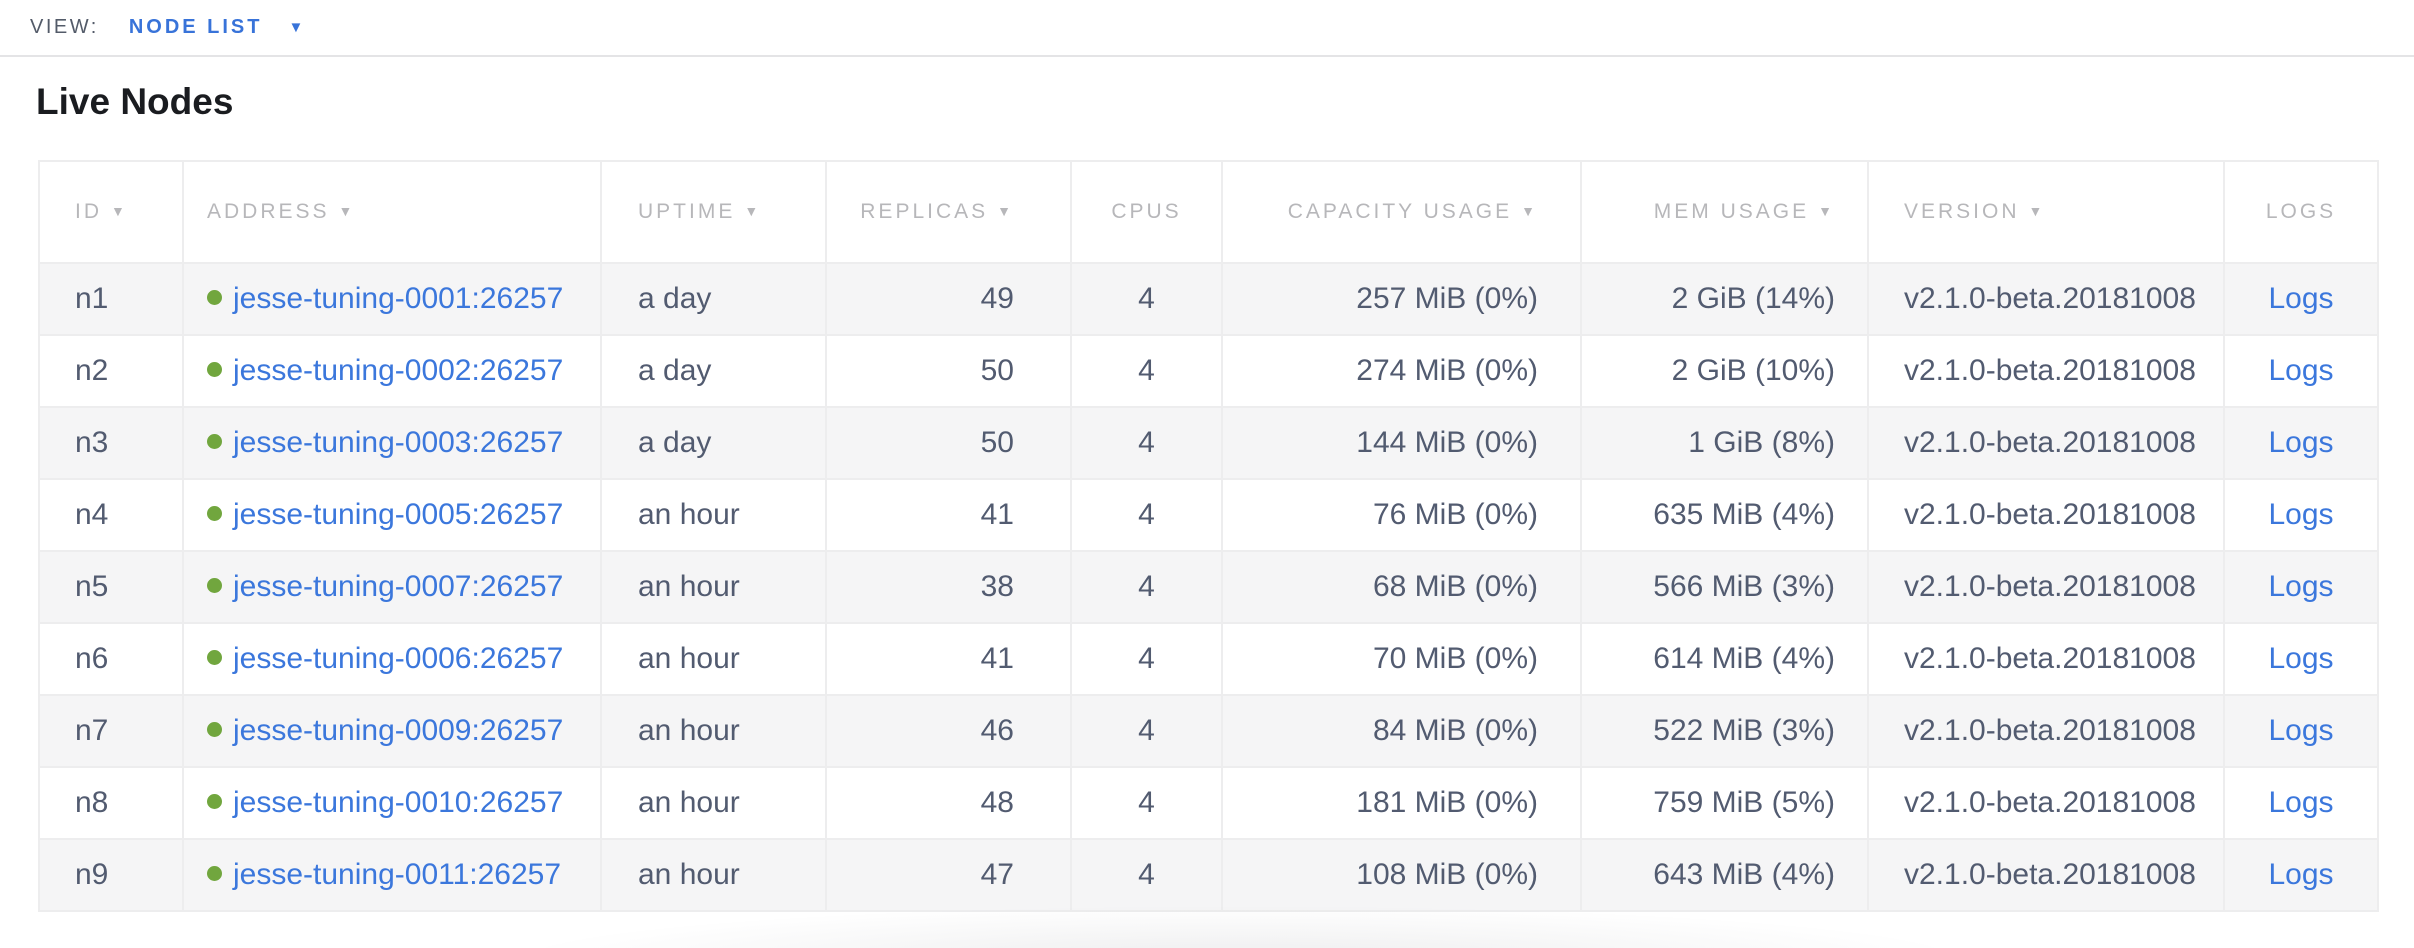 This screenshot has width=2414, height=948. Describe the element at coordinates (948, 659) in the screenshot. I see `node-replicas-cell: 41` at that location.